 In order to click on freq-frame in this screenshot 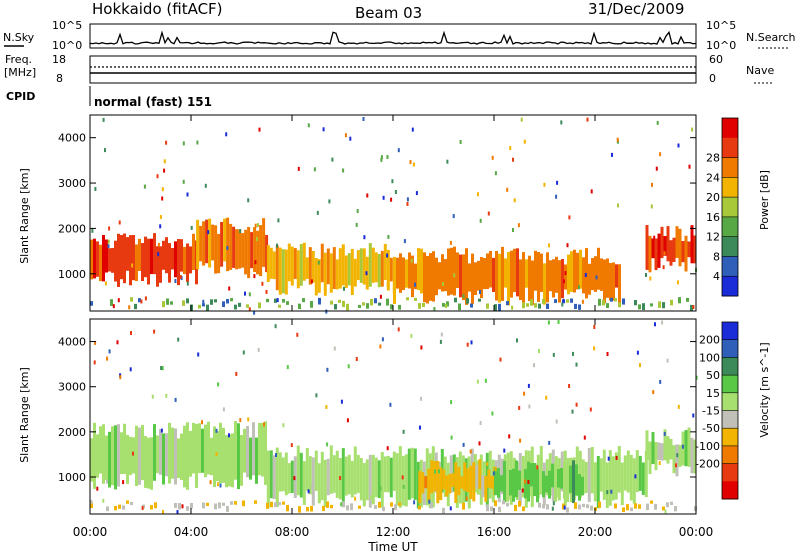, I will do `click(393, 69)`.